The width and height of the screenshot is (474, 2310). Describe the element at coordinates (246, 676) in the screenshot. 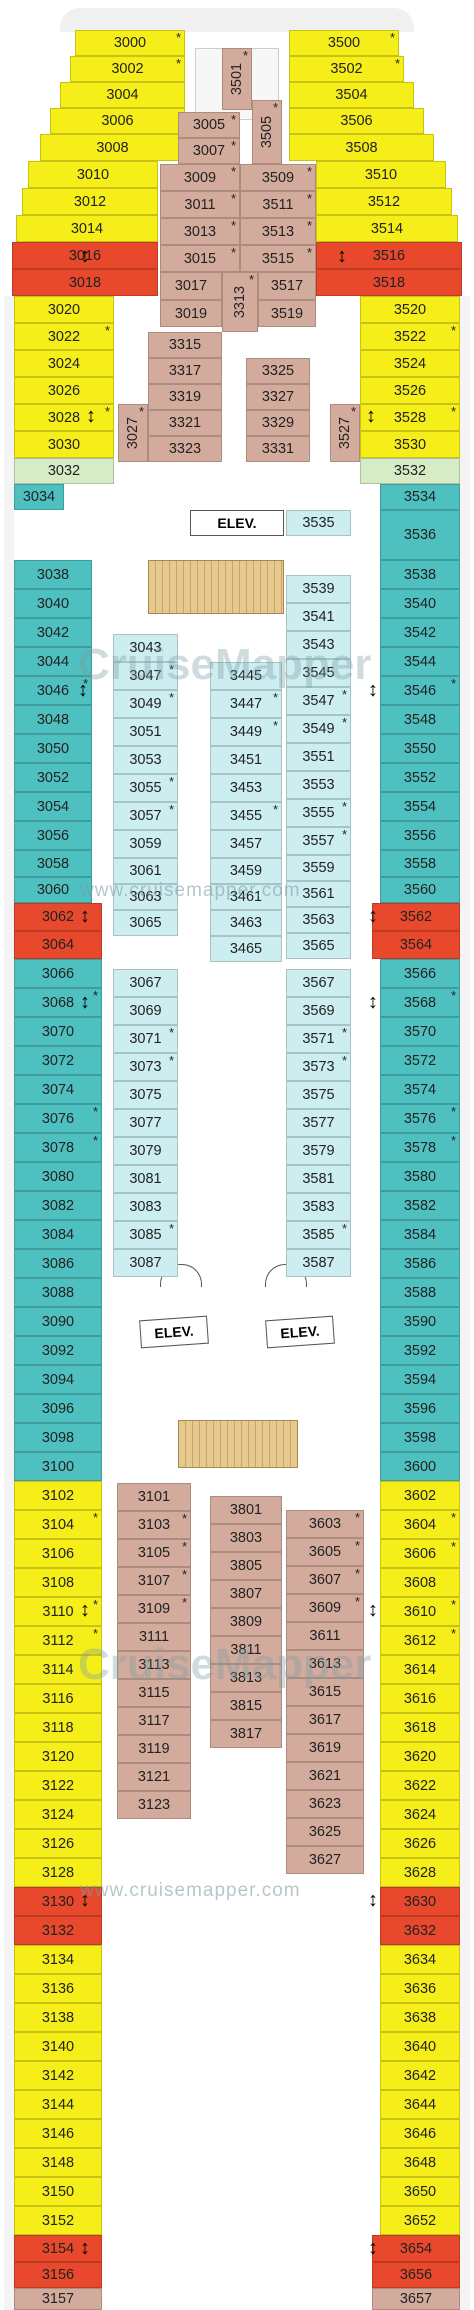

I see `cabin-3445: 3445` at that location.